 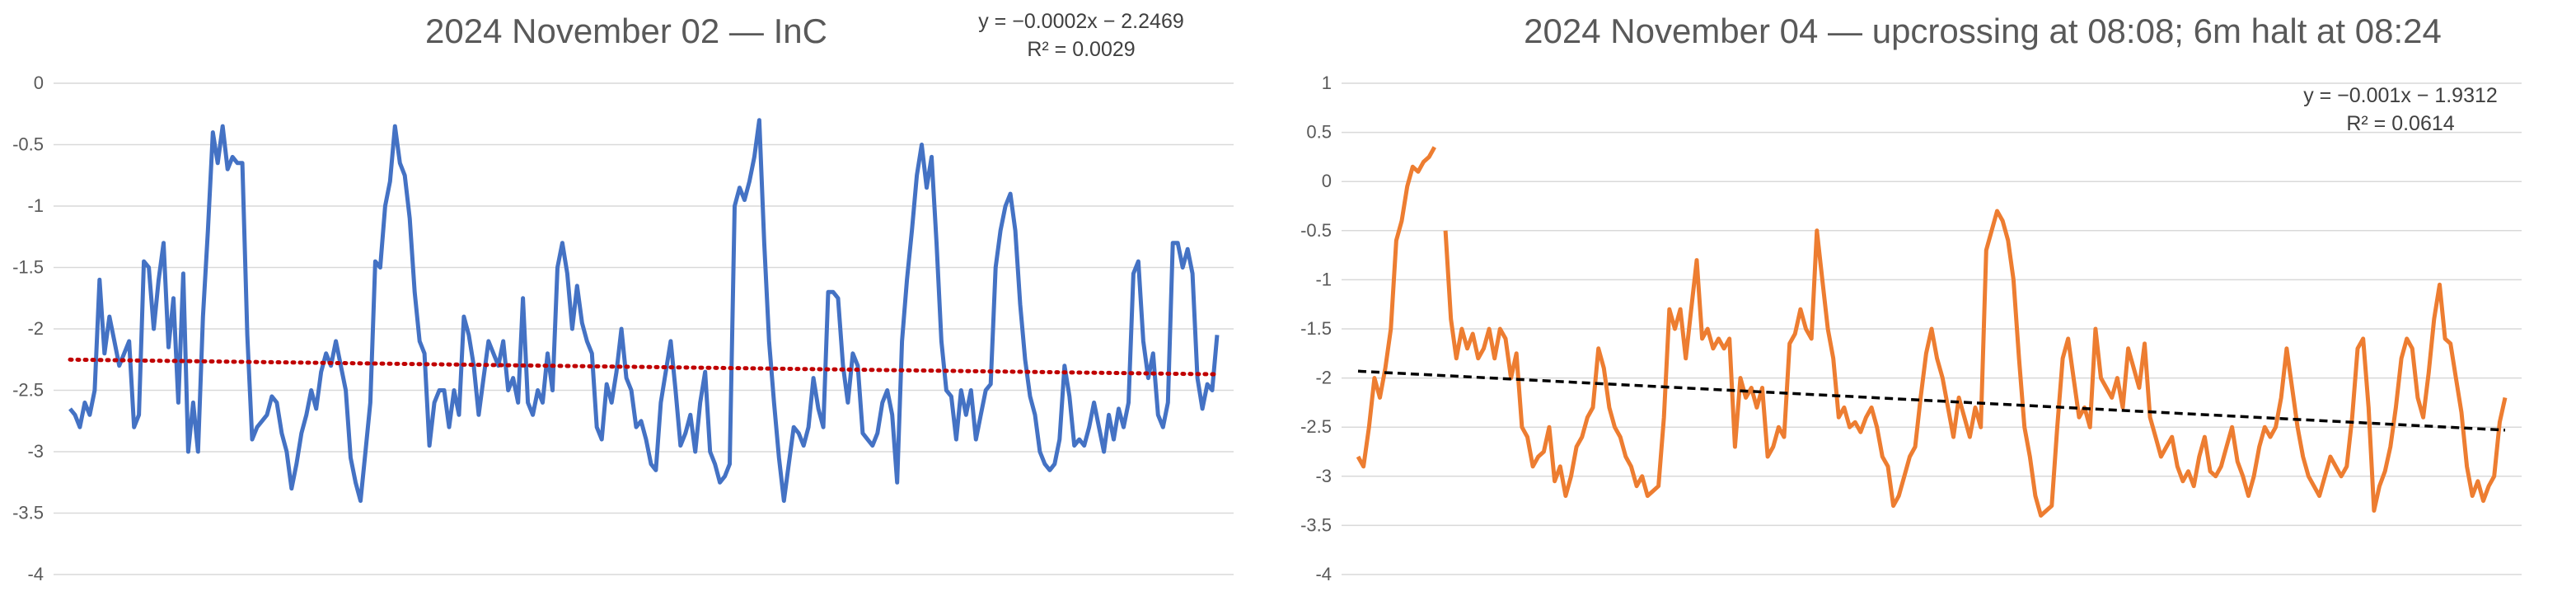 I want to click on chart-right-r-squared: R² = 0.0614, so click(x=2400, y=123).